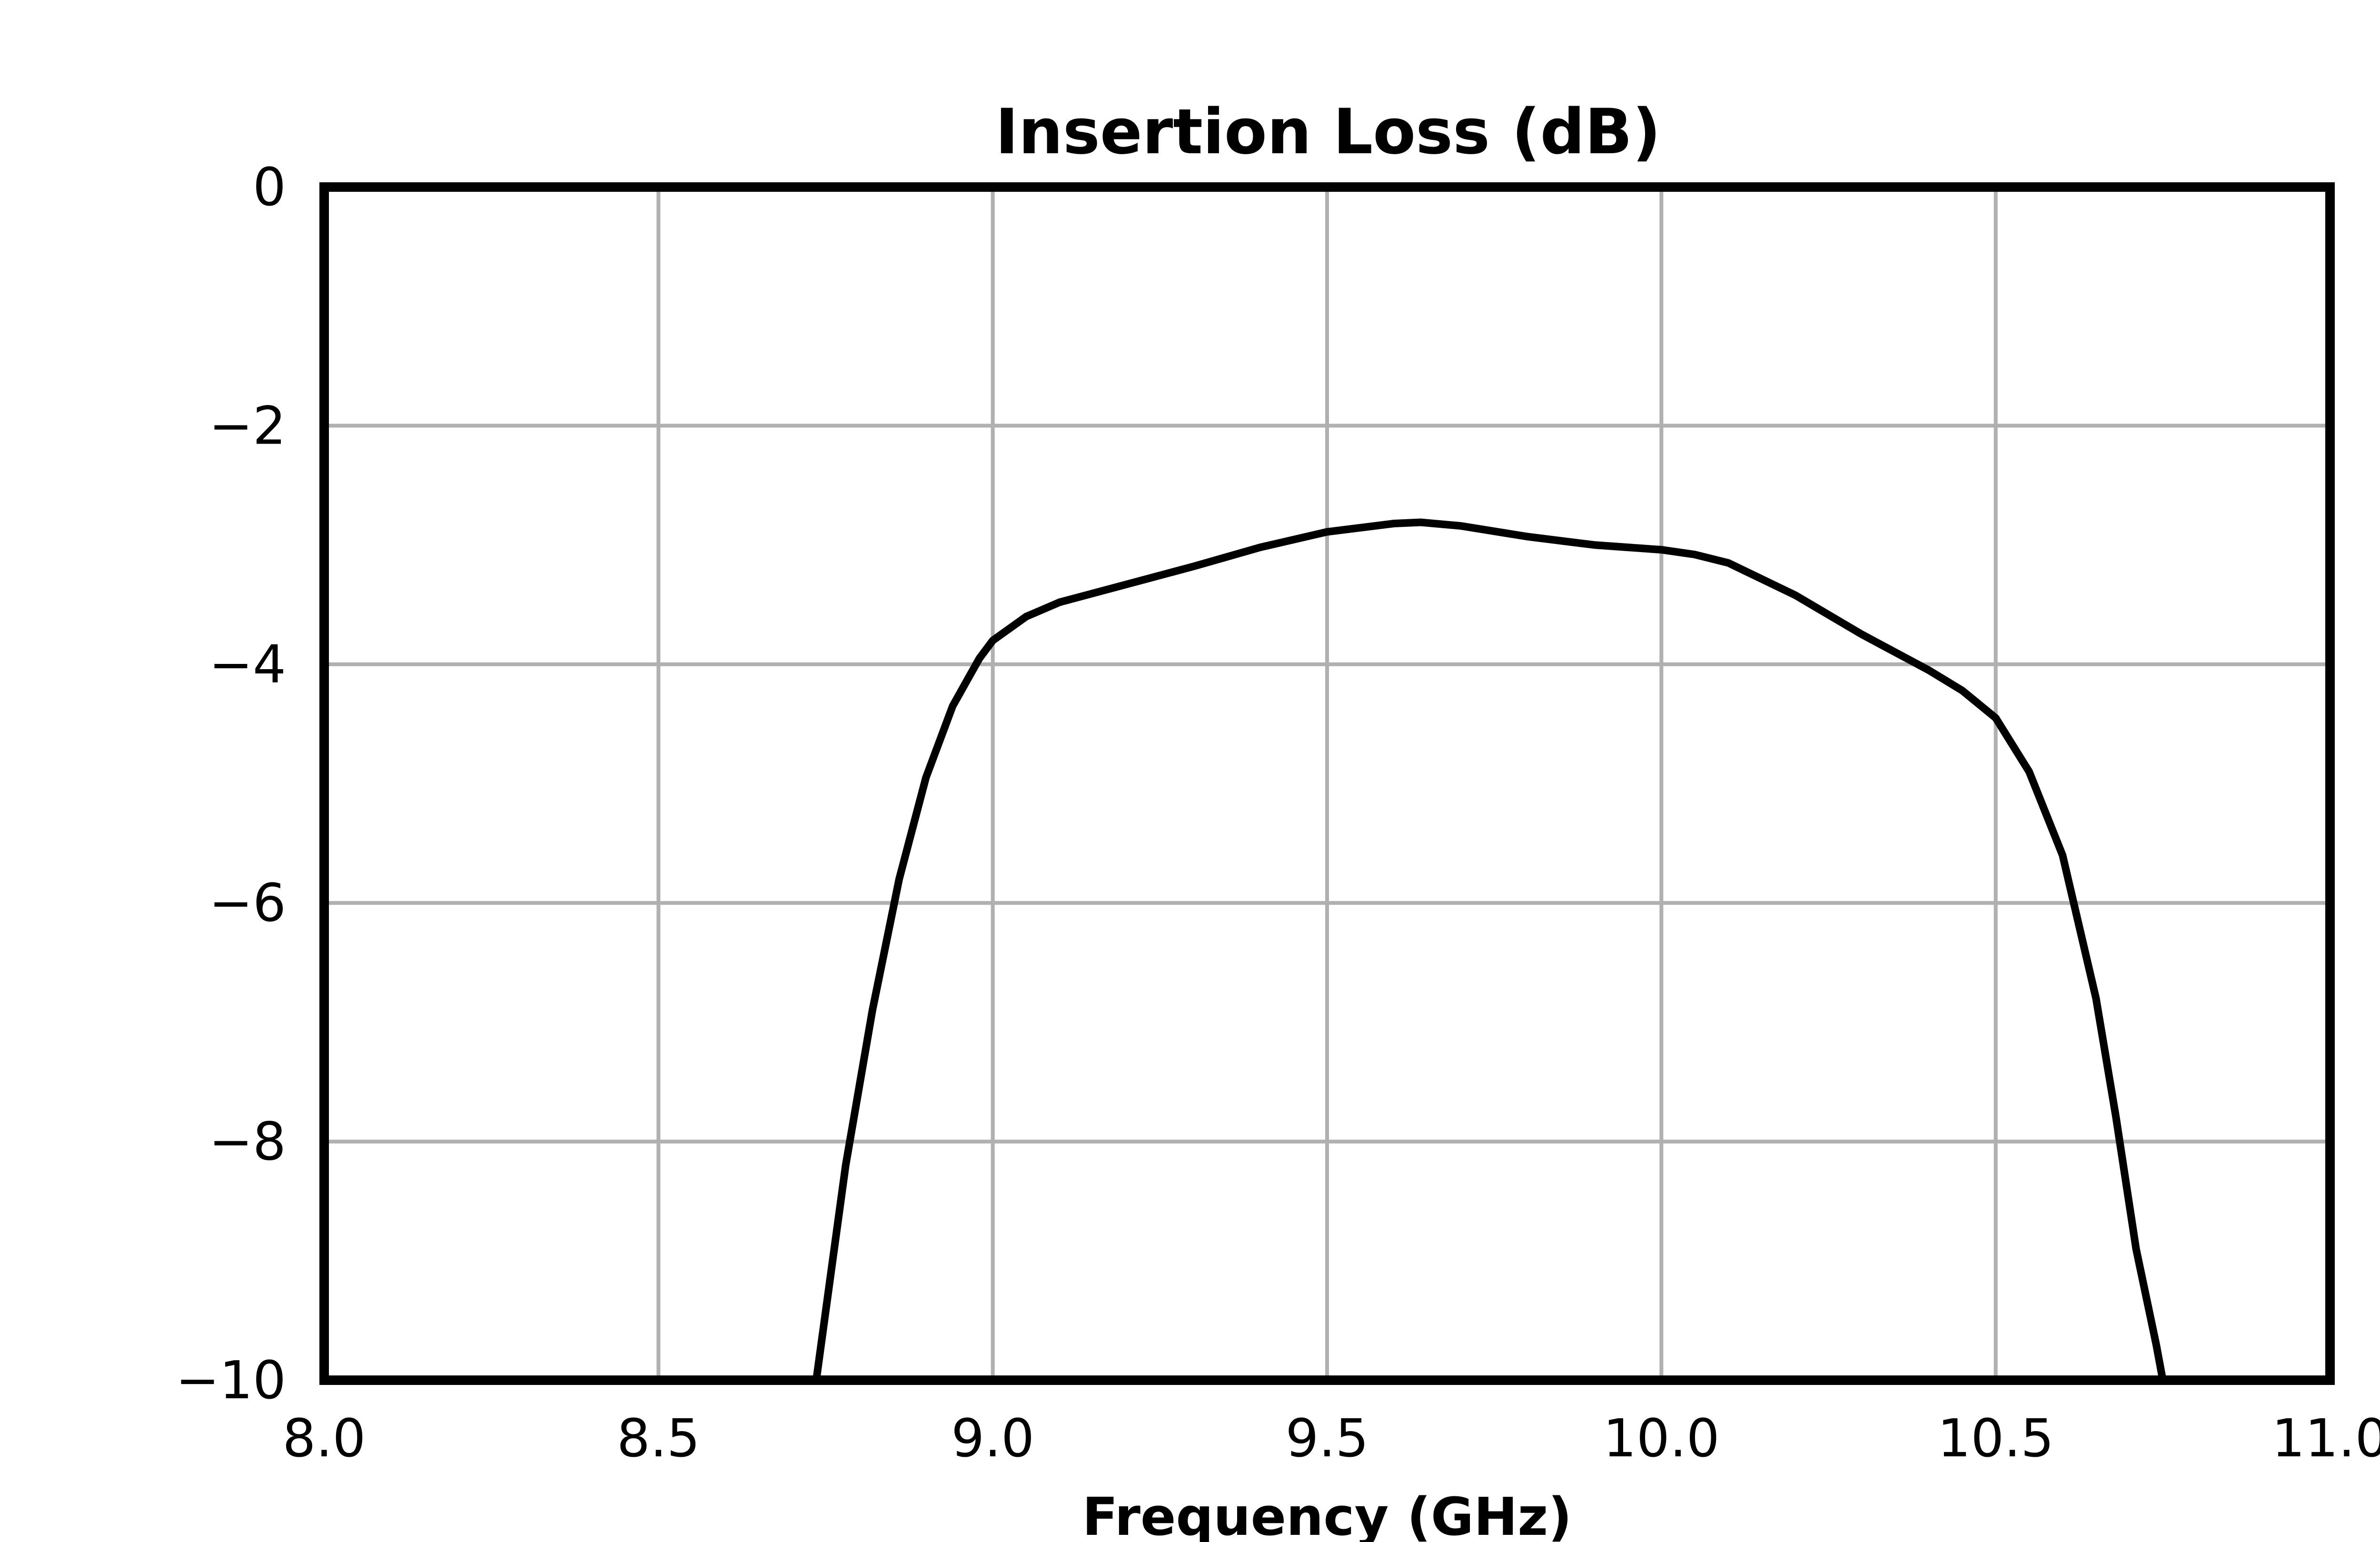 Image resolution: width=2380 pixels, height=1542 pixels. Describe the element at coordinates (247, 425) in the screenshot. I see `y-tick-label: −2` at that location.